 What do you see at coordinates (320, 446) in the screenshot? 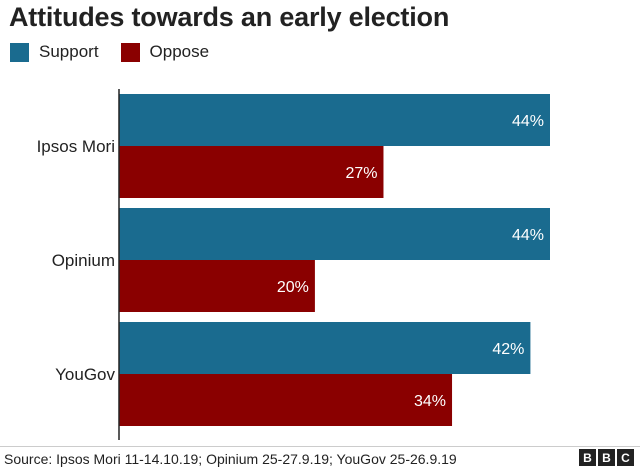
I see `footer-divider` at bounding box center [320, 446].